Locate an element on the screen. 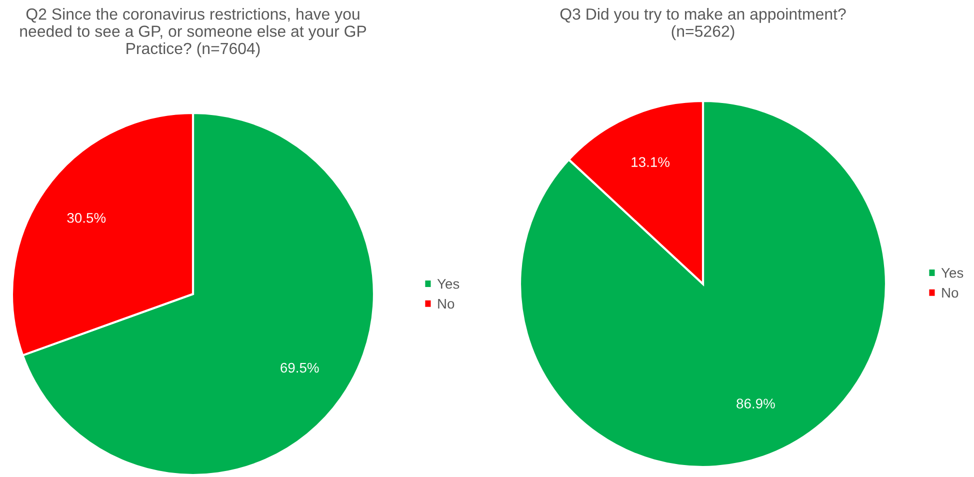 The image size is (974, 477). data-label: 30.5% is located at coordinates (86, 217).